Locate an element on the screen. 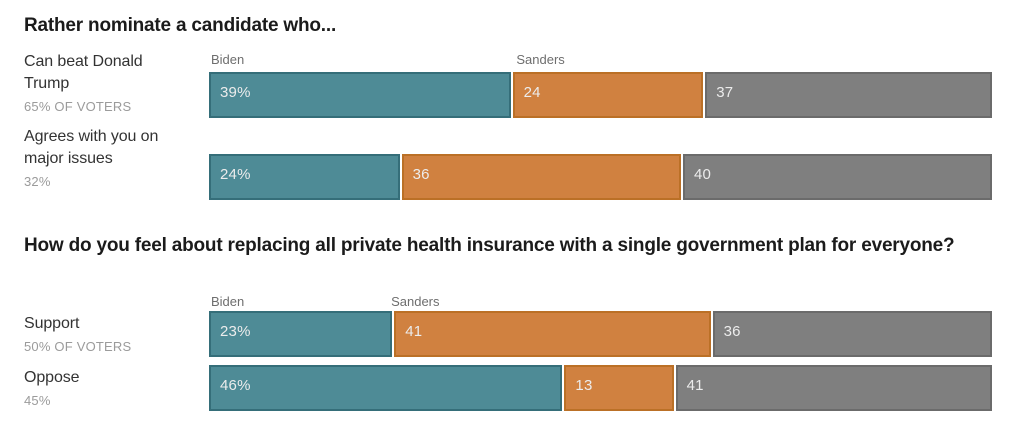  bar-value-label: 24% is located at coordinates (235, 174).